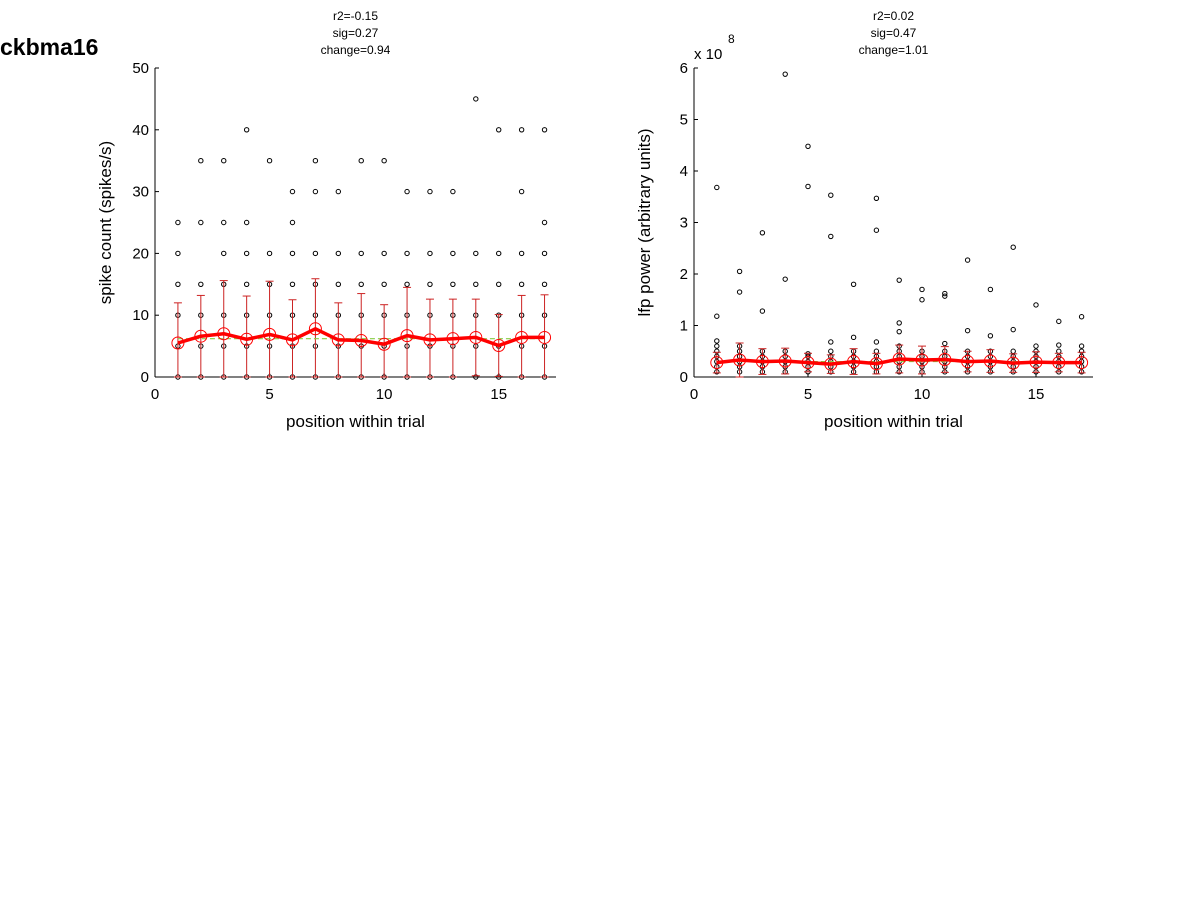  Describe the element at coordinates (684, 223) in the screenshot. I see `y-tick-label: 3` at that location.